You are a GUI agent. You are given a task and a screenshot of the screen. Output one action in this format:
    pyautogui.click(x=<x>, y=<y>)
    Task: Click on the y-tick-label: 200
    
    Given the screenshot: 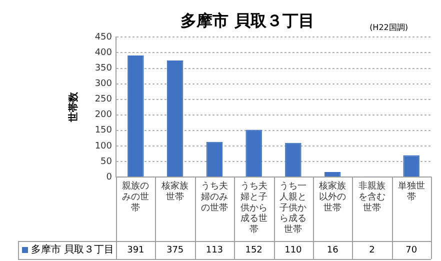 What is the action you would take?
    pyautogui.click(x=103, y=115)
    